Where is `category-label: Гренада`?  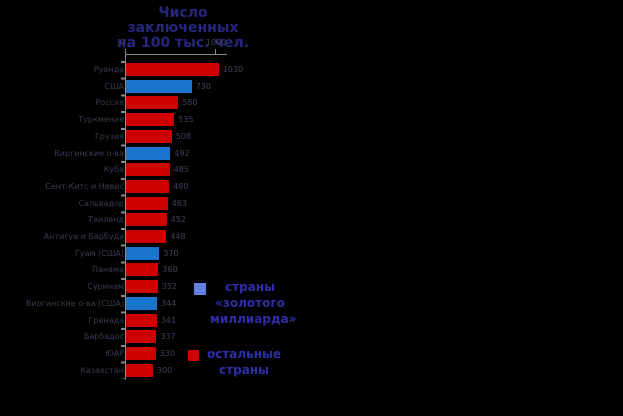 category-label: Гренада is located at coordinates (106, 320).